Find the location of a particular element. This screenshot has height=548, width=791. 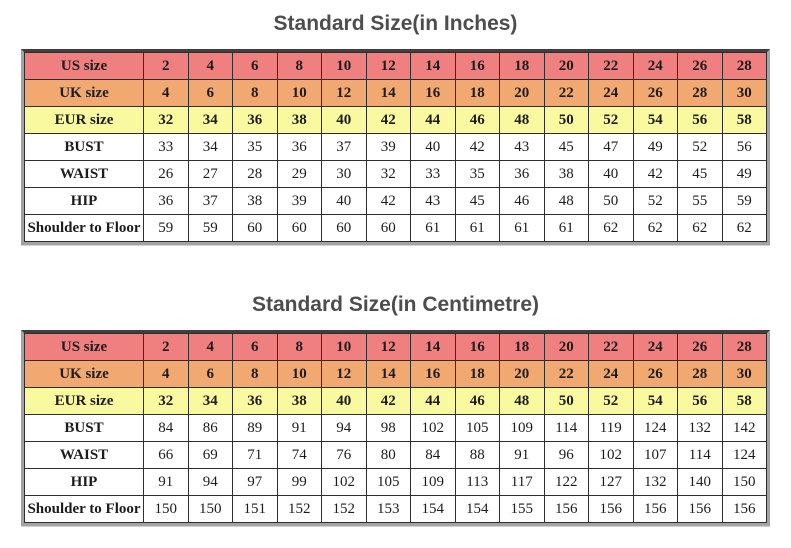

size-value-cell: 89 is located at coordinates (255, 428).